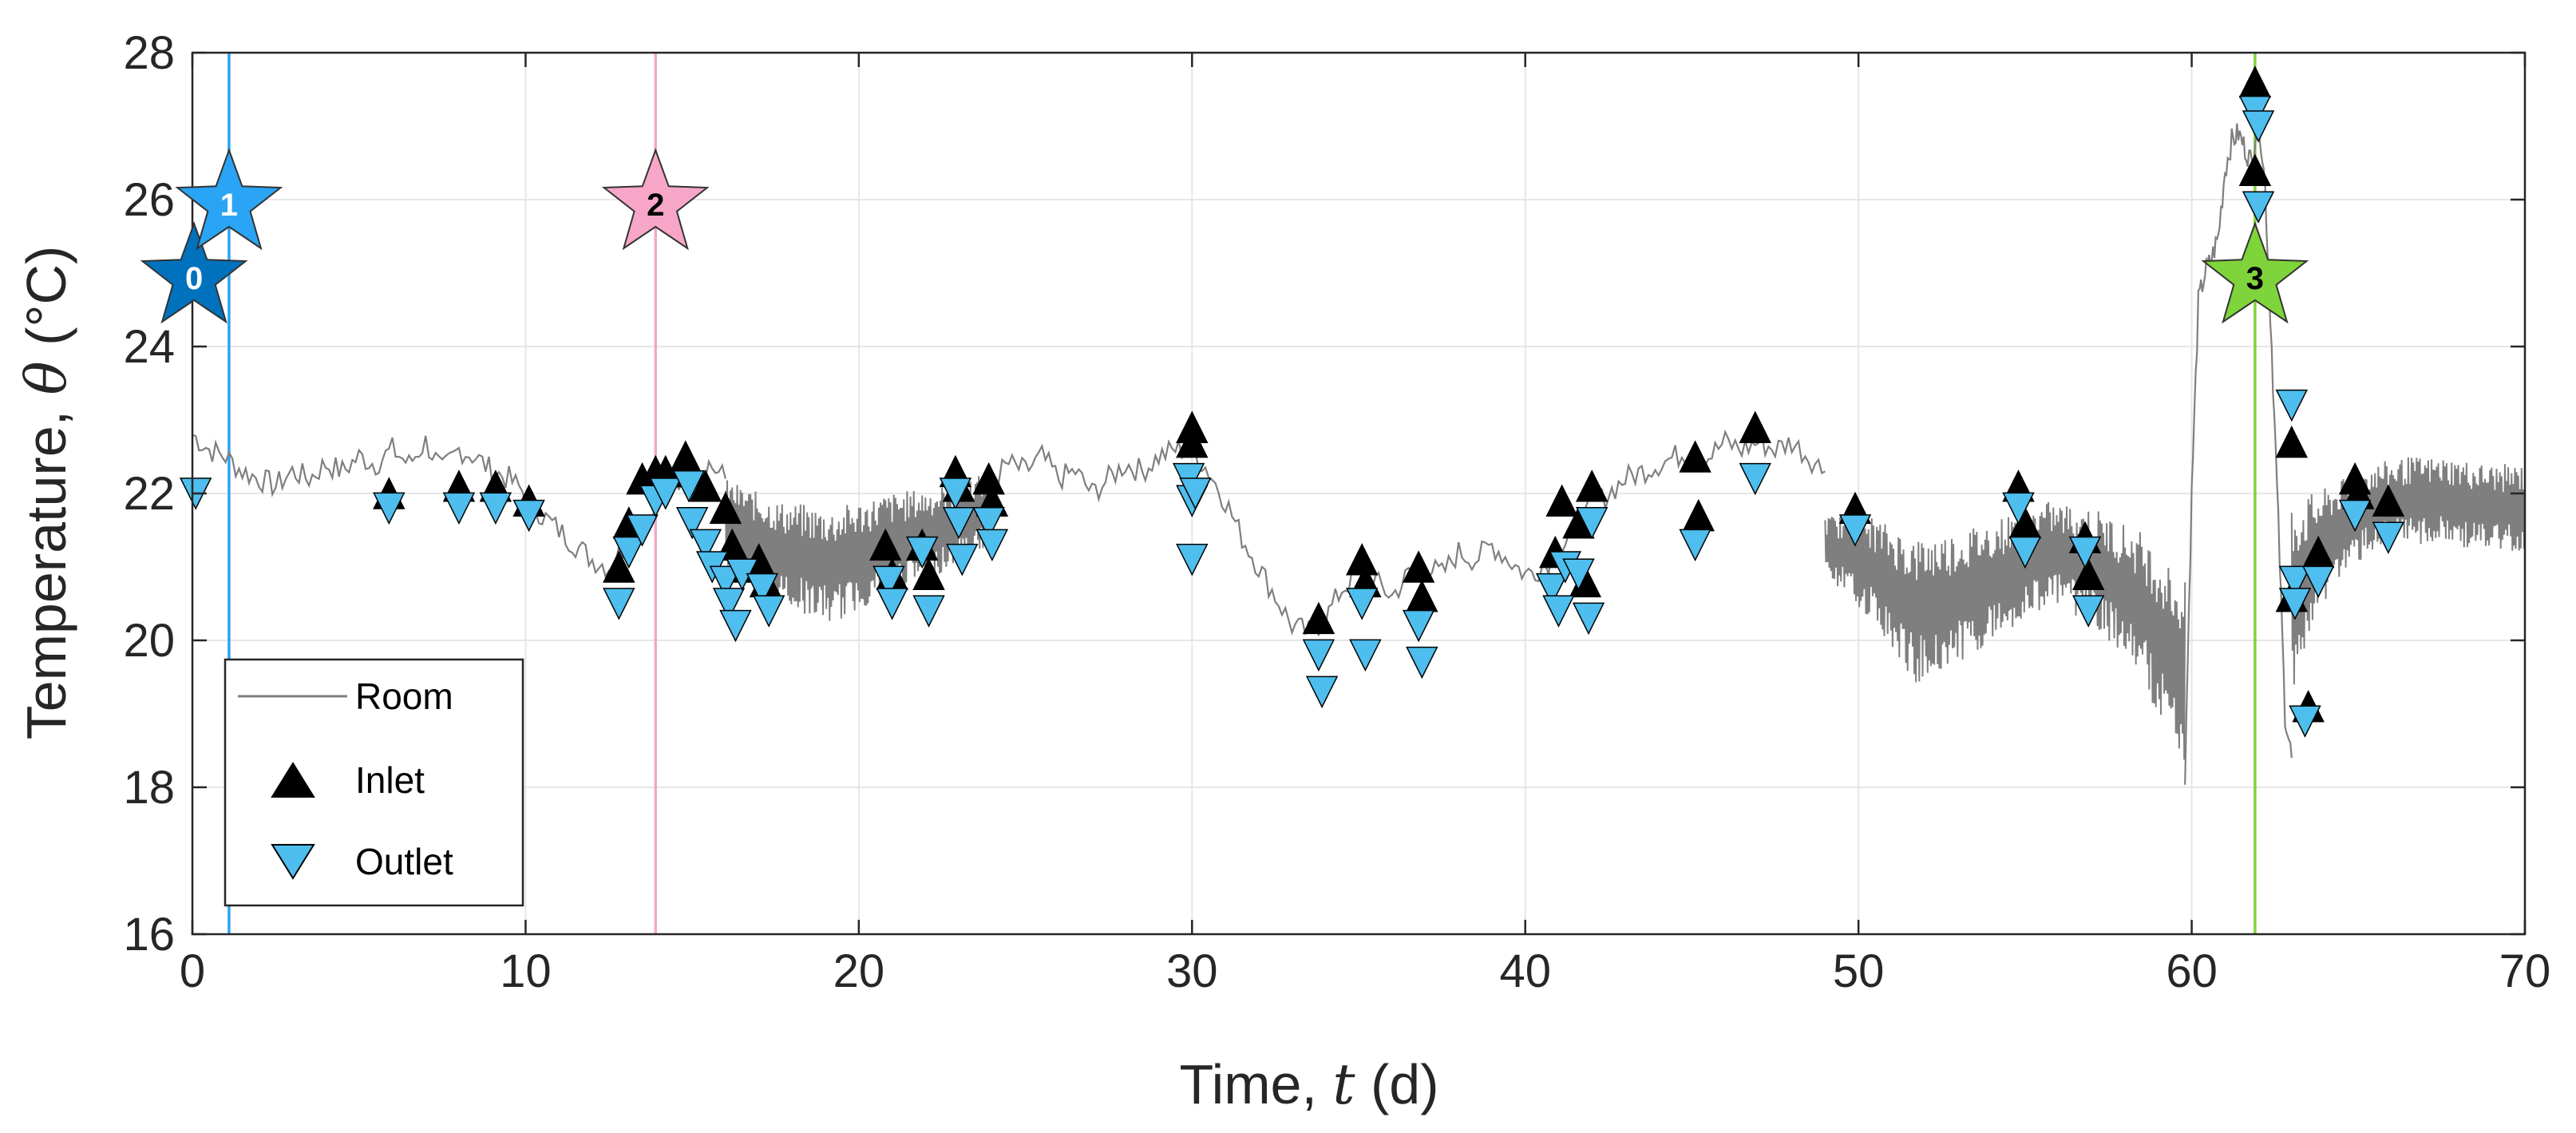 This screenshot has height=1133, width=2576. Describe the element at coordinates (149, 935) in the screenshot. I see `y-tick-label: 16` at that location.